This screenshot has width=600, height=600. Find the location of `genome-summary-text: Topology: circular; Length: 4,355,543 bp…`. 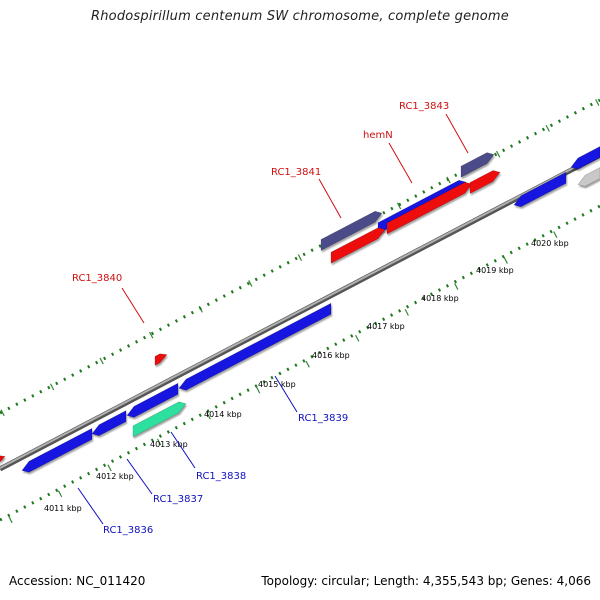

genome-summary-text: Topology: circular; Length: 4,355,543 bp… is located at coordinates (426, 581).